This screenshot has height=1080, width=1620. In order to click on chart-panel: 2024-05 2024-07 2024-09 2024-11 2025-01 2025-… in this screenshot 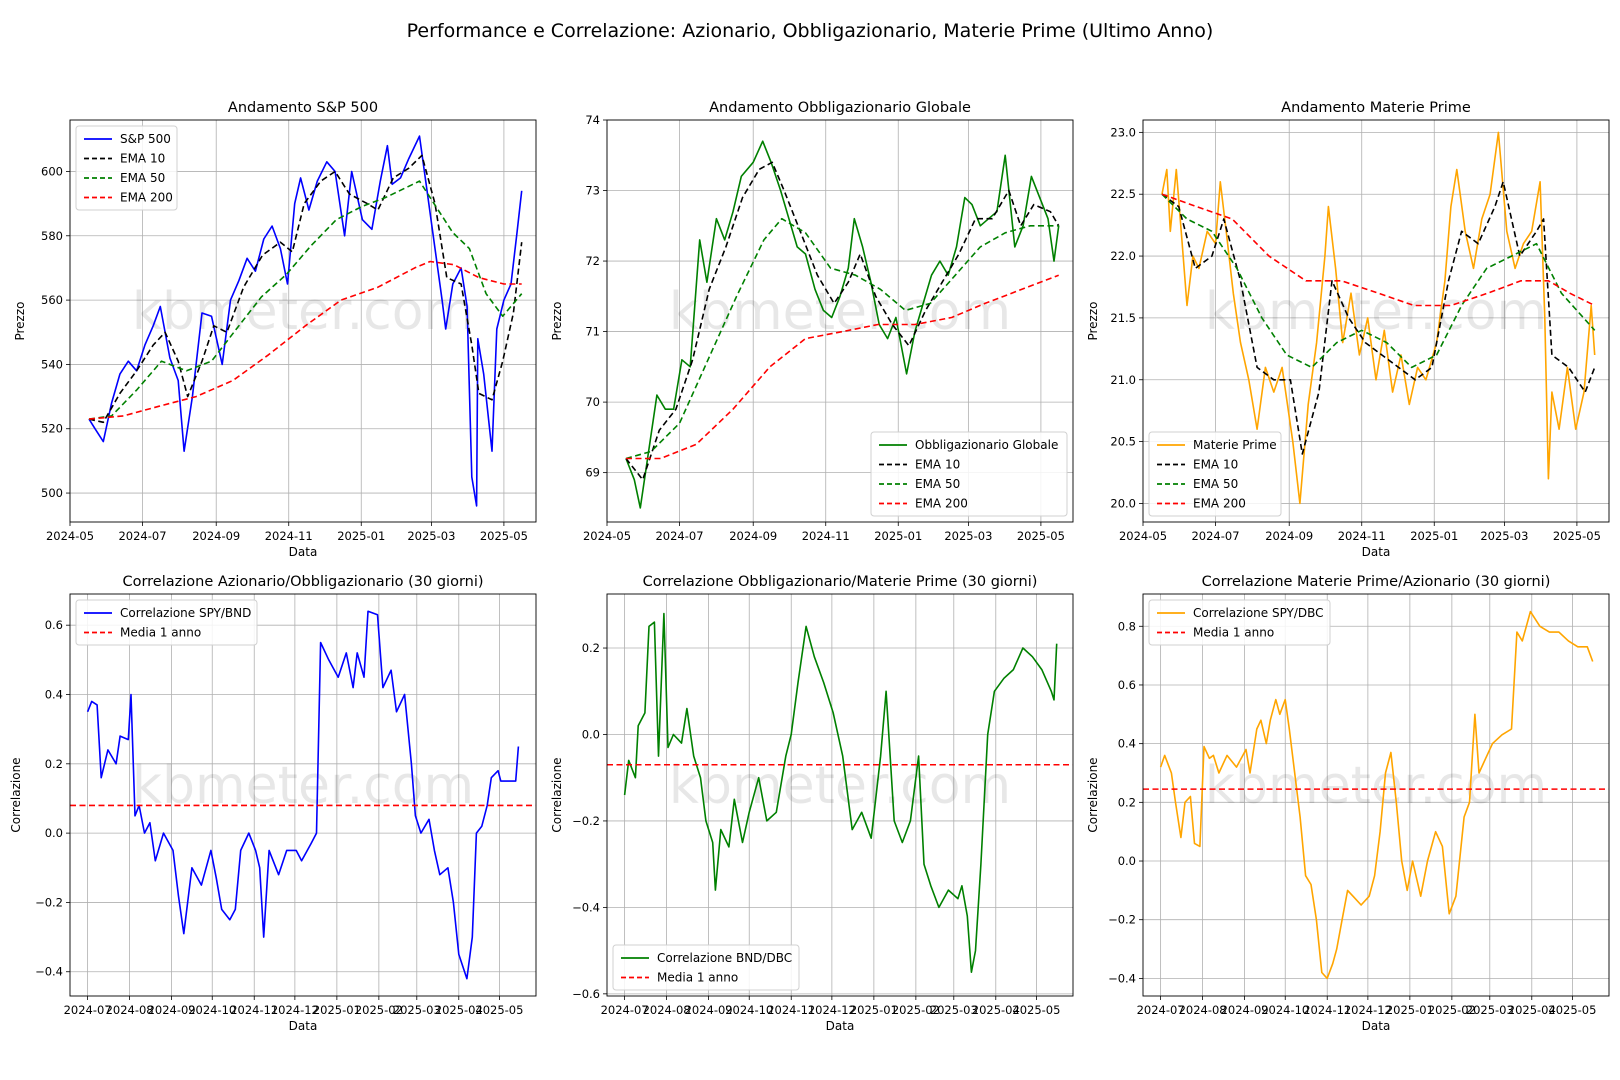, I will do `click(275, 329)`.